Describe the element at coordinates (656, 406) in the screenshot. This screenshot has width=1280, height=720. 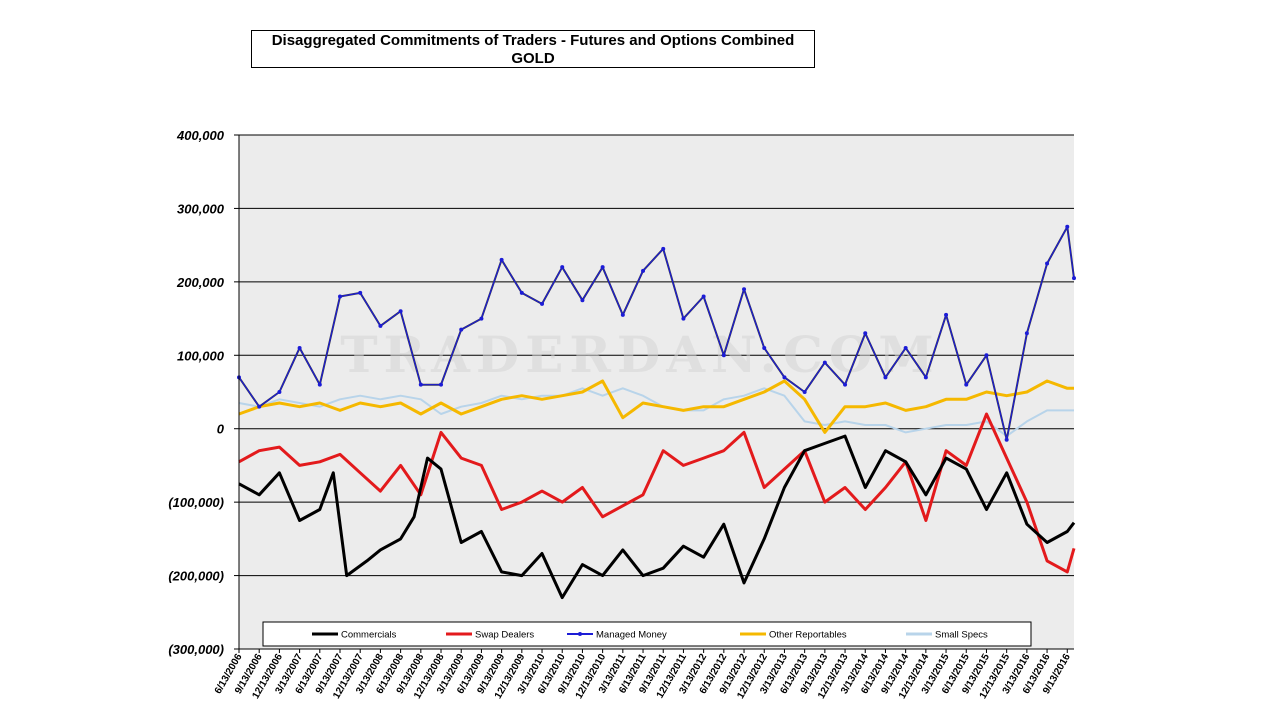
I see `series-line-other-reportables` at that location.